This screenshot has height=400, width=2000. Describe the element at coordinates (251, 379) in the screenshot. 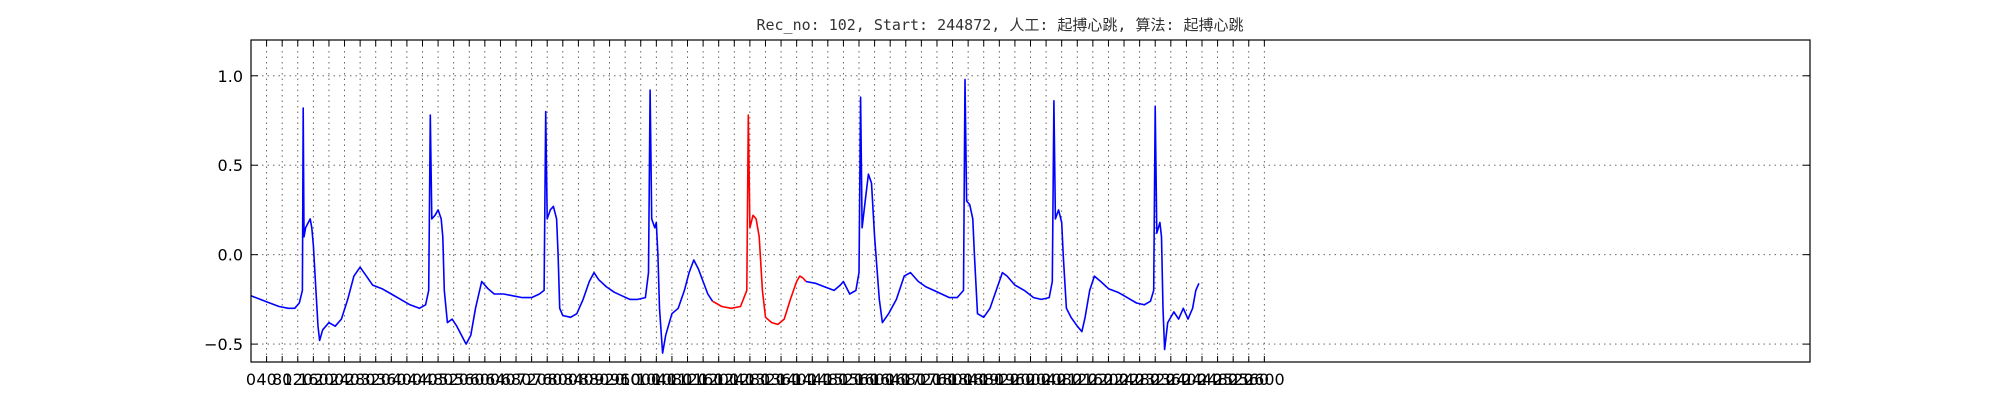

I see `x-tick-label: 0` at that location.